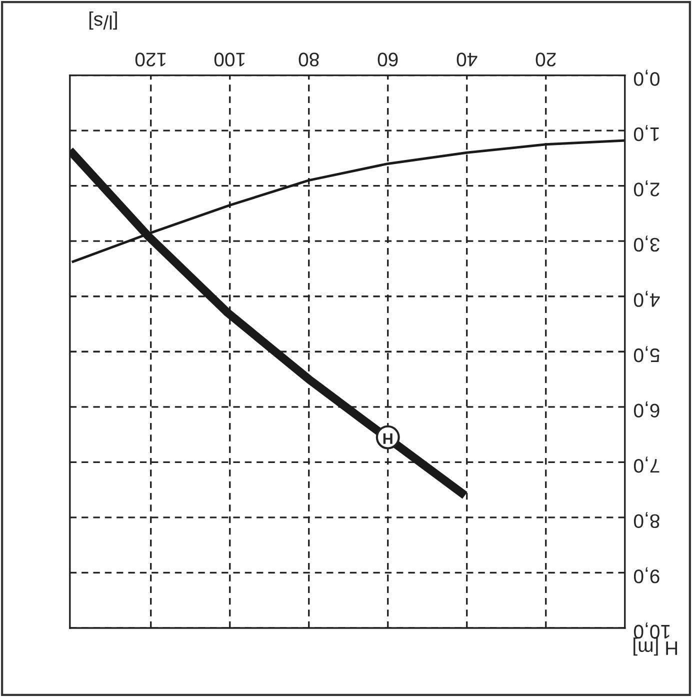 This screenshot has height=697, width=692. Describe the element at coordinates (656, 647) in the screenshot. I see `y-axis-title: H [m]` at that location.